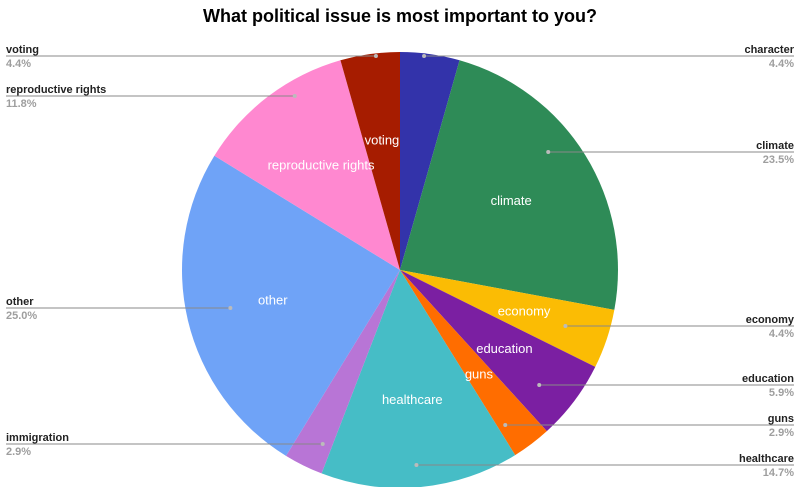  I want to click on callout-voting: voting 4.4%, so click(192, 57).